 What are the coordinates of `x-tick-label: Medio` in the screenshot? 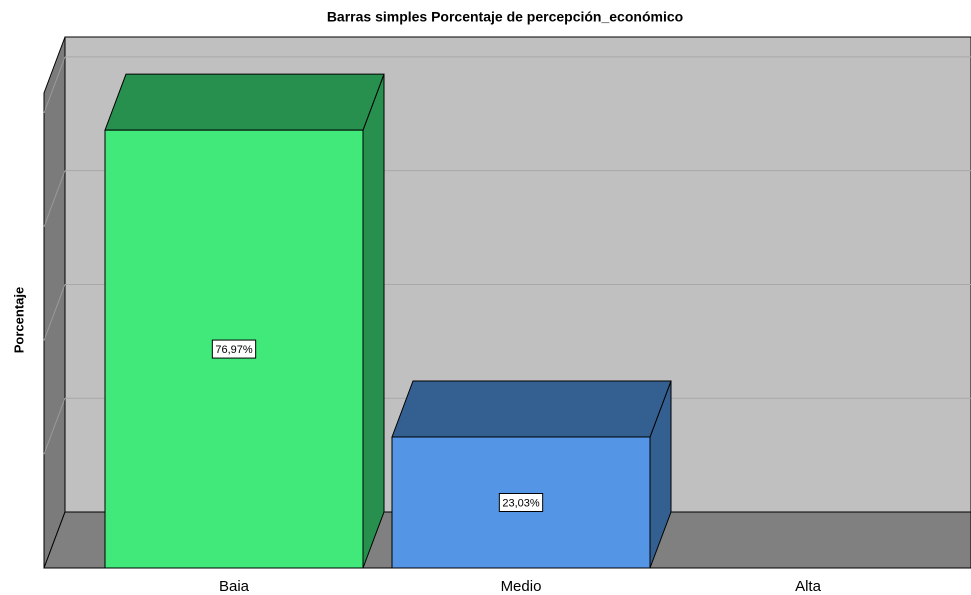 It's located at (521, 586).